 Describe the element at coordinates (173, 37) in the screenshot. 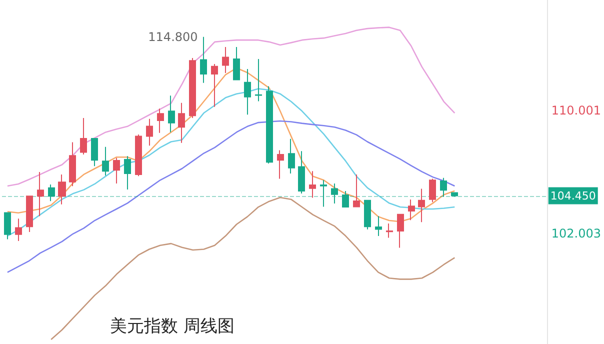

I see `annotation: 114.800` at that location.